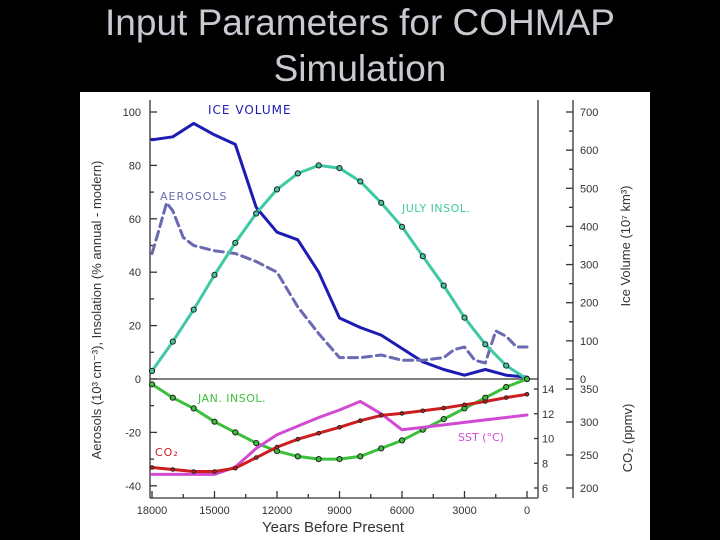 Image resolution: width=720 pixels, height=540 pixels. I want to click on label-ice-volume: ICE VOLUME, so click(250, 110).